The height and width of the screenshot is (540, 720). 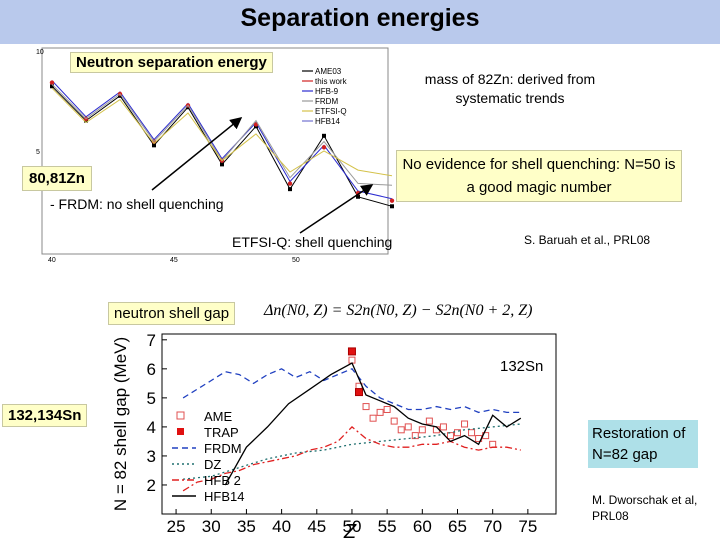 I want to click on top-legend: AME03 this work HFB-9 FRDM ETFSI-Q HFB14, so click(x=325, y=96).